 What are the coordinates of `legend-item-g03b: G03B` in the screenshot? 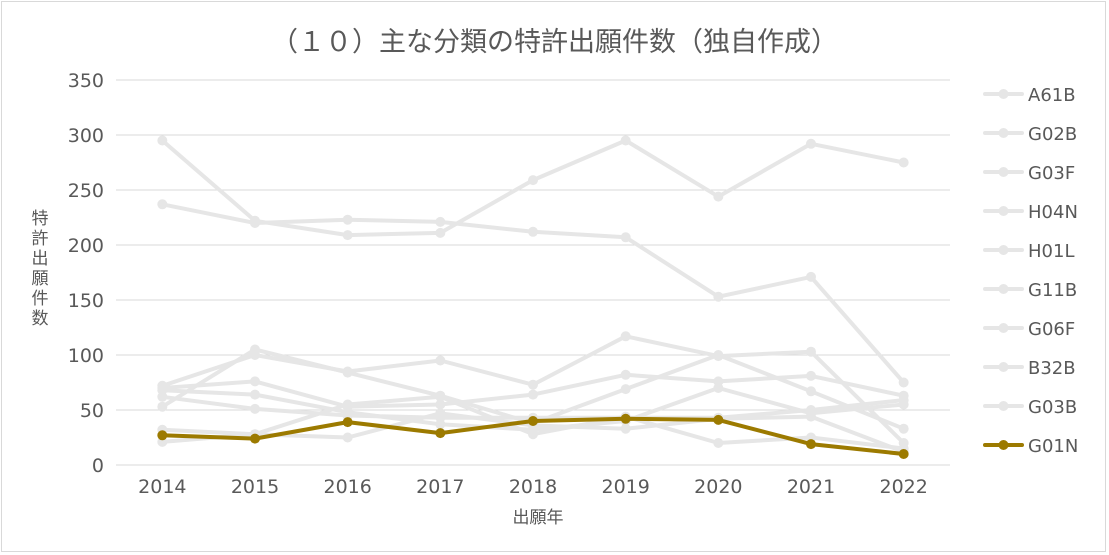 It's located at (1030, 407).